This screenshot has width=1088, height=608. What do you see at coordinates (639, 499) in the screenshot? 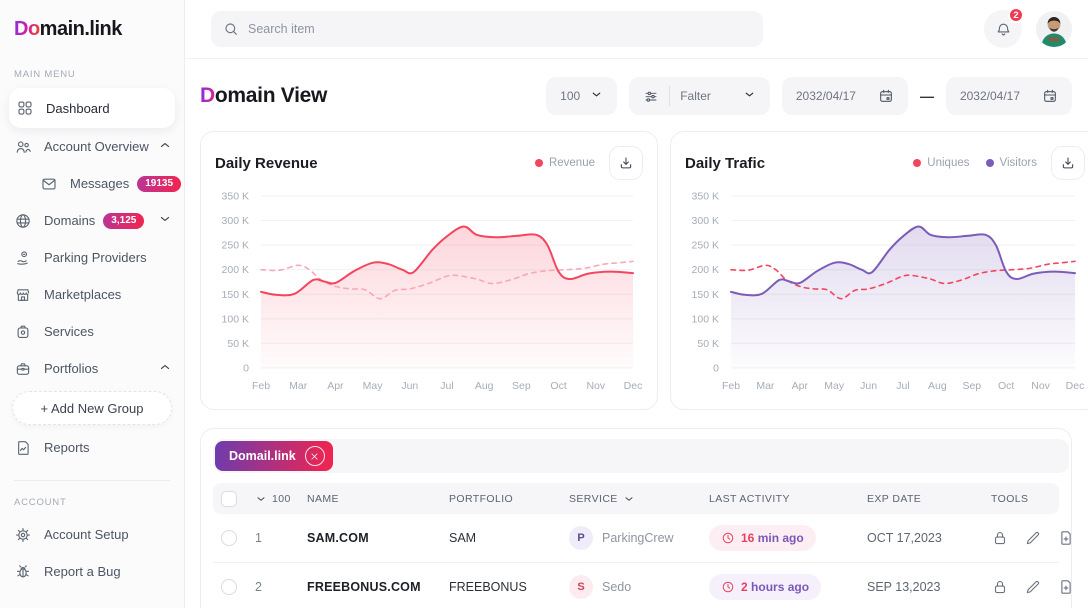
I see `column-header-service: SERVICE` at bounding box center [639, 499].